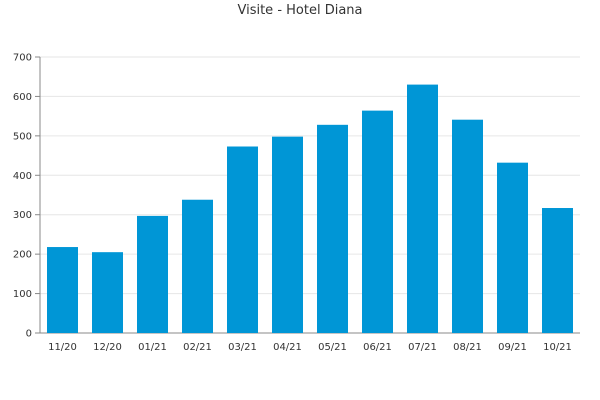  Describe the element at coordinates (22, 58) in the screenshot. I see `y-tick-label: 700` at that location.